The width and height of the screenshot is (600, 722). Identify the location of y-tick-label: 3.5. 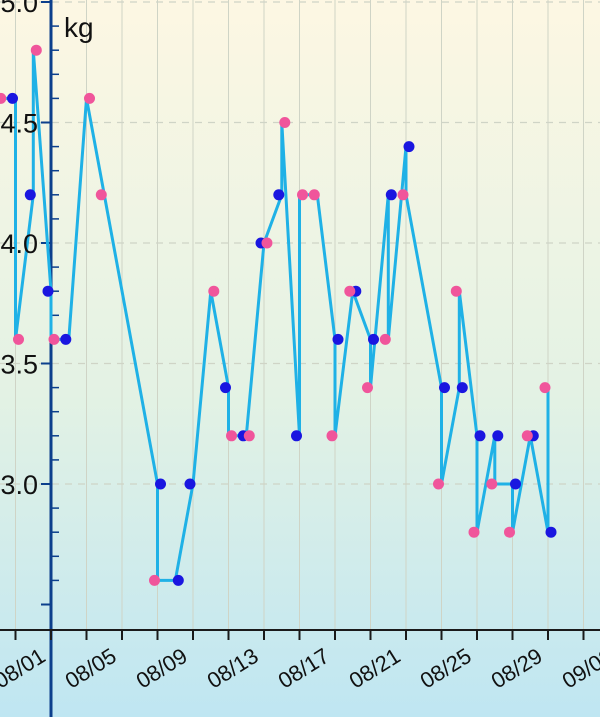
(19, 365).